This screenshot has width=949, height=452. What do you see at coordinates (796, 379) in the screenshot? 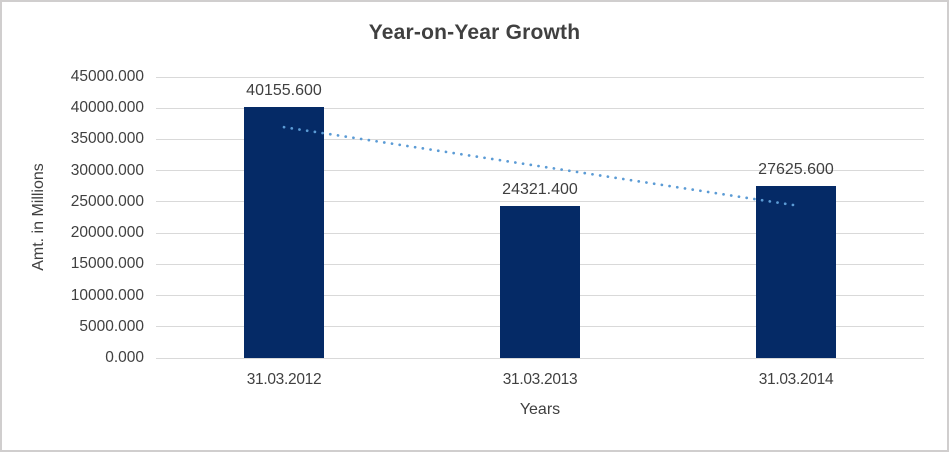
I see `x-axis-tick-label: 31.03.2014` at bounding box center [796, 379].